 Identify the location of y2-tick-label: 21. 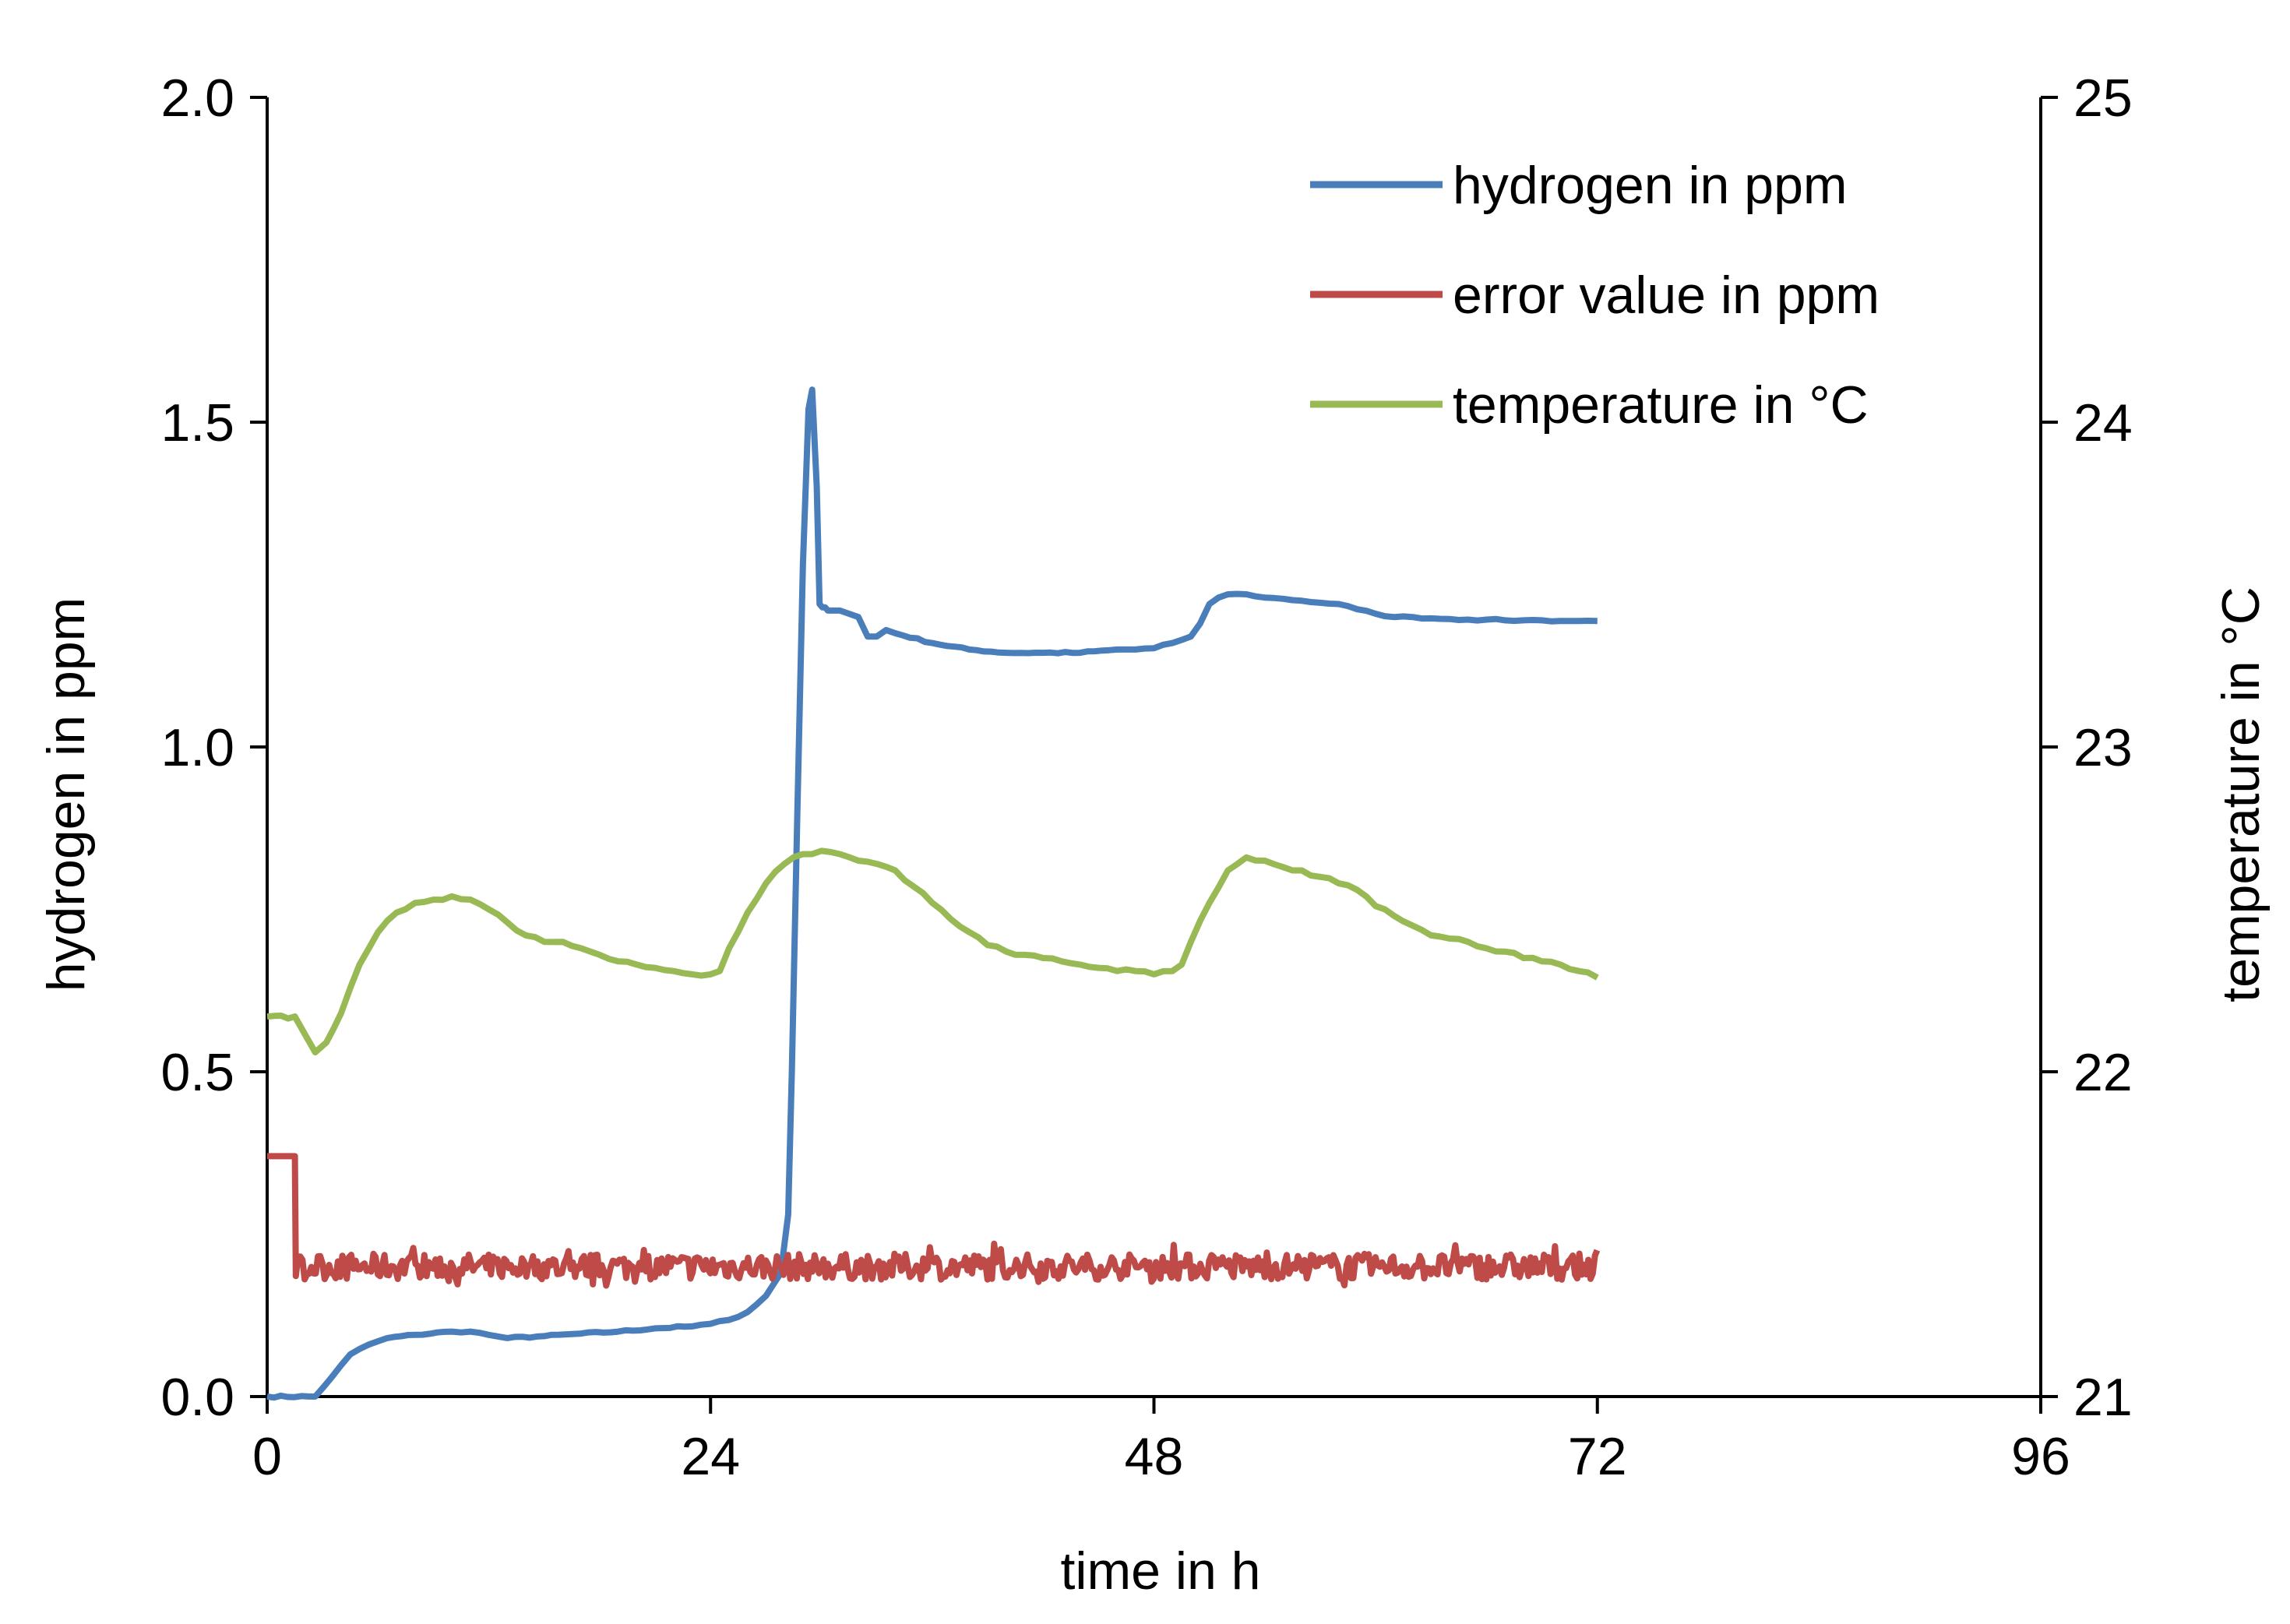
(2103, 1397).